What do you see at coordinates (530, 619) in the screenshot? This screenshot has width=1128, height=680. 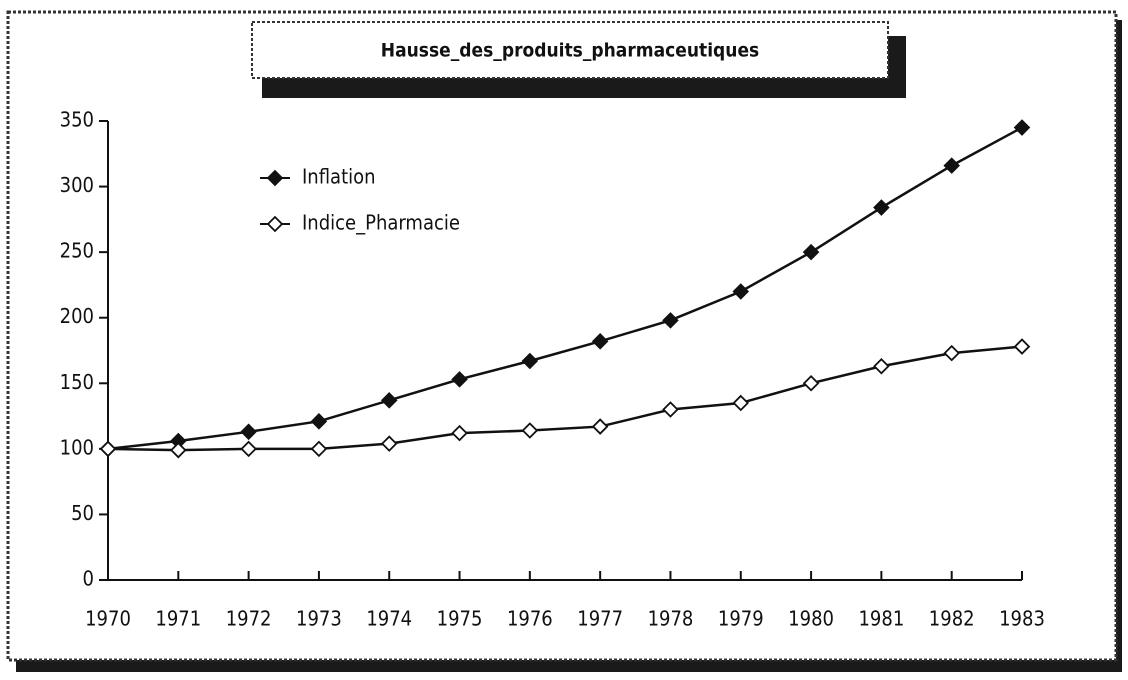 I see `x-tick-label: 1976` at bounding box center [530, 619].